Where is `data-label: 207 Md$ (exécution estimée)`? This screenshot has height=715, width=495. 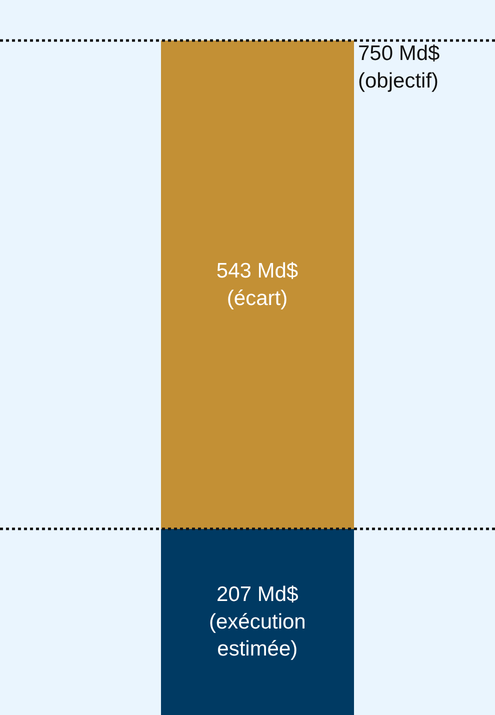 data-label: 207 Md$ (exécution estimée) is located at coordinates (257, 622).